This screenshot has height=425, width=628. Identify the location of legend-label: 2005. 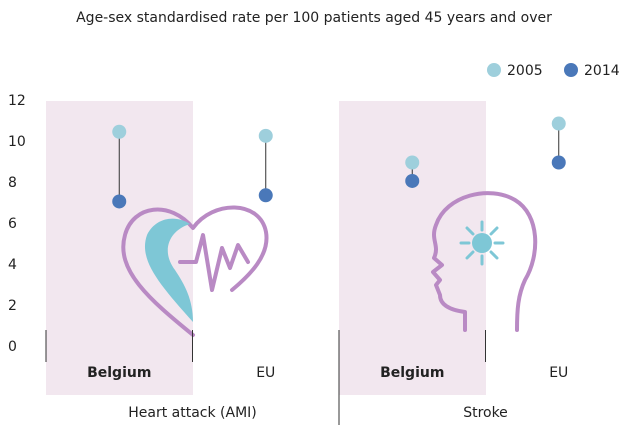
(525, 71).